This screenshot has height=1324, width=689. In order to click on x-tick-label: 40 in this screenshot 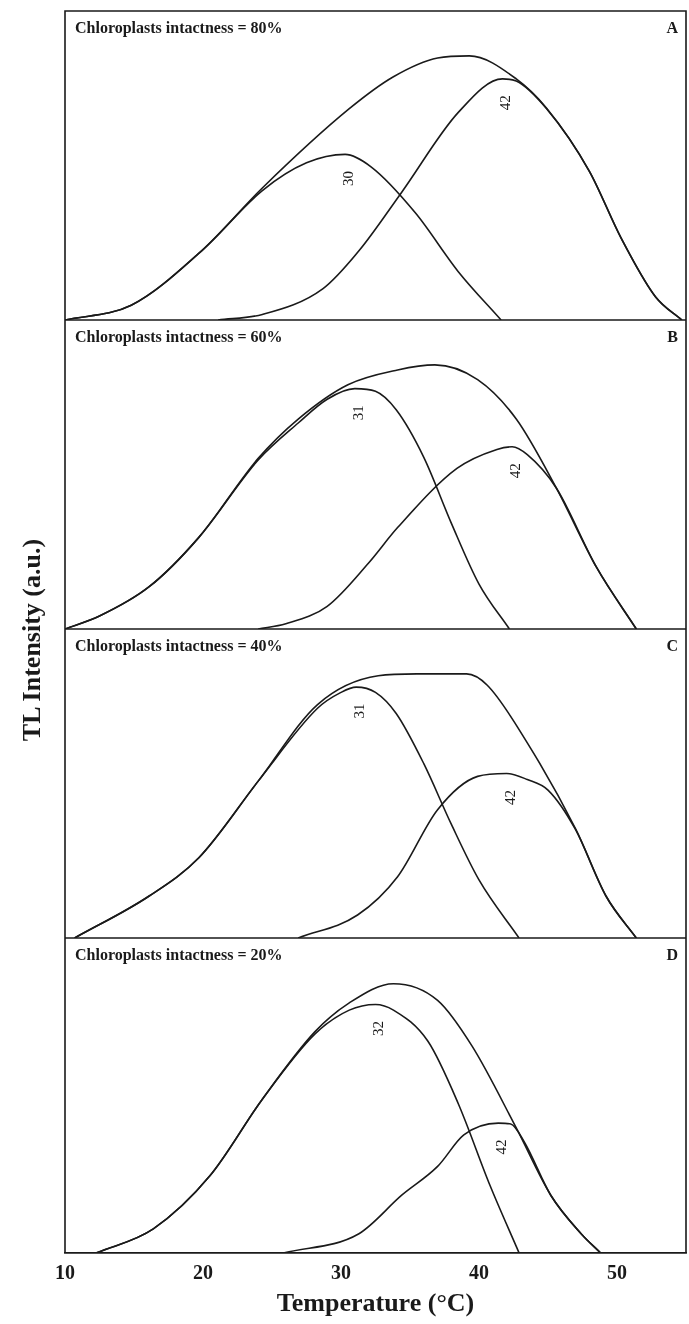, I will do `click(479, 1271)`.